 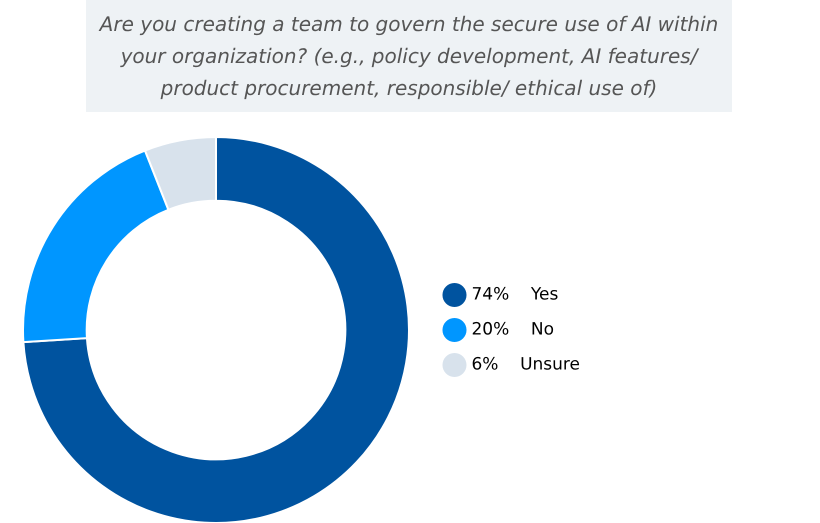 I want to click on legend-label: 20% No, so click(x=512, y=329).